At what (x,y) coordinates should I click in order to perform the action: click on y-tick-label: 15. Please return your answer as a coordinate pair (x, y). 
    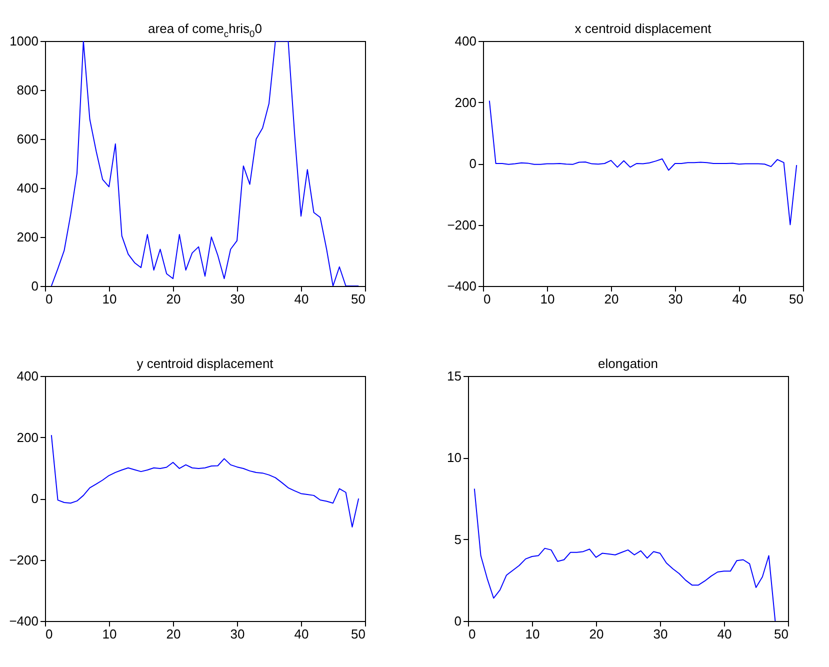
    Looking at the image, I should click on (454, 376).